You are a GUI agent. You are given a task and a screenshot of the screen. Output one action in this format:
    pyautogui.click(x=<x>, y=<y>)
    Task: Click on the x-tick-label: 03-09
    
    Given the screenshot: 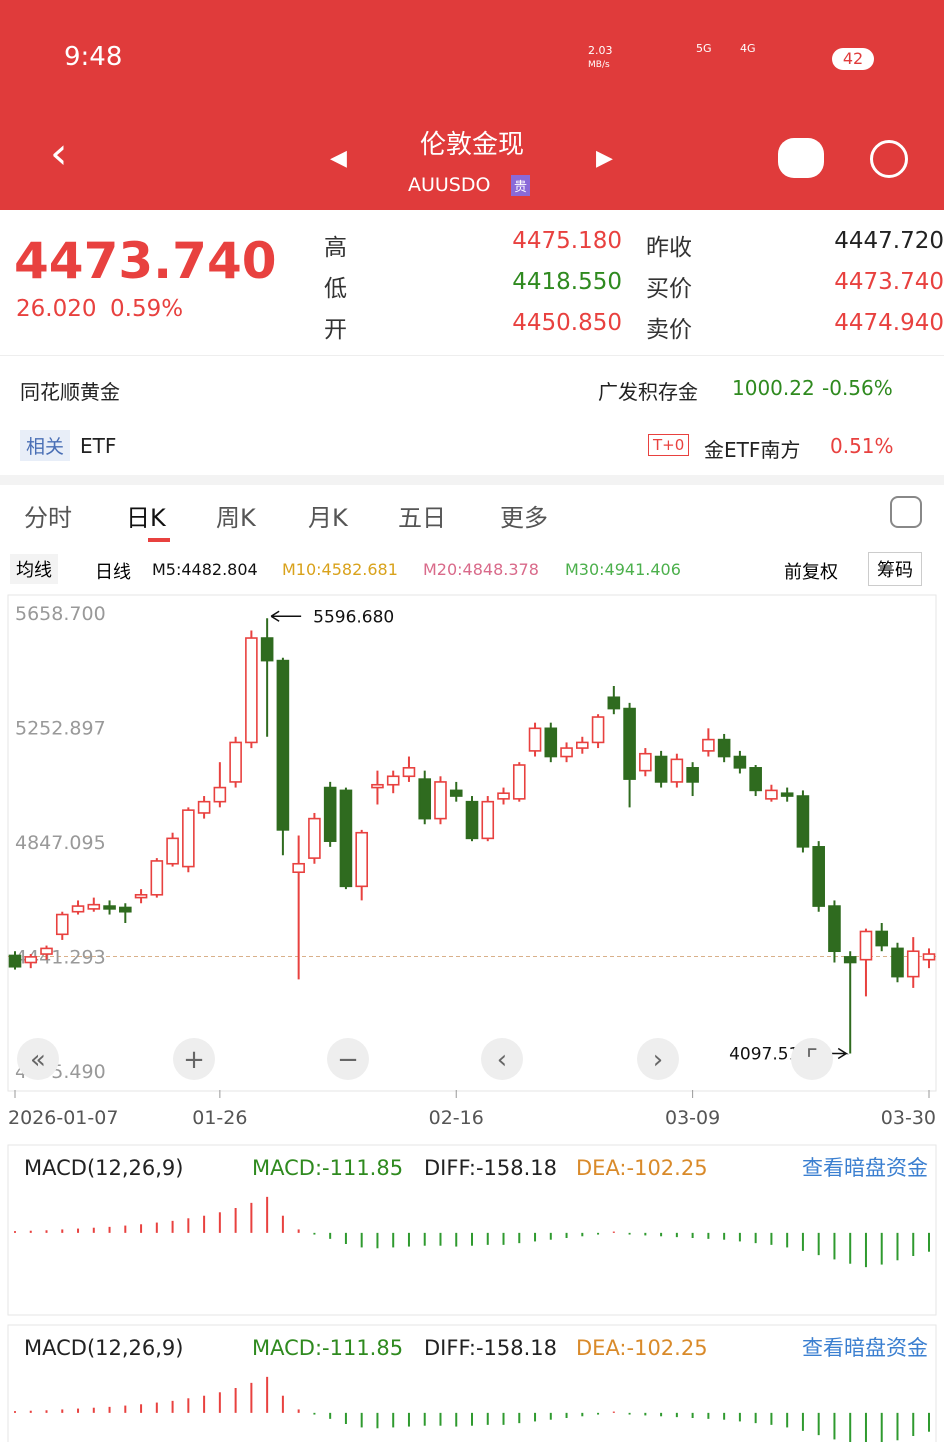 What is the action you would take?
    pyautogui.click(x=692, y=1118)
    